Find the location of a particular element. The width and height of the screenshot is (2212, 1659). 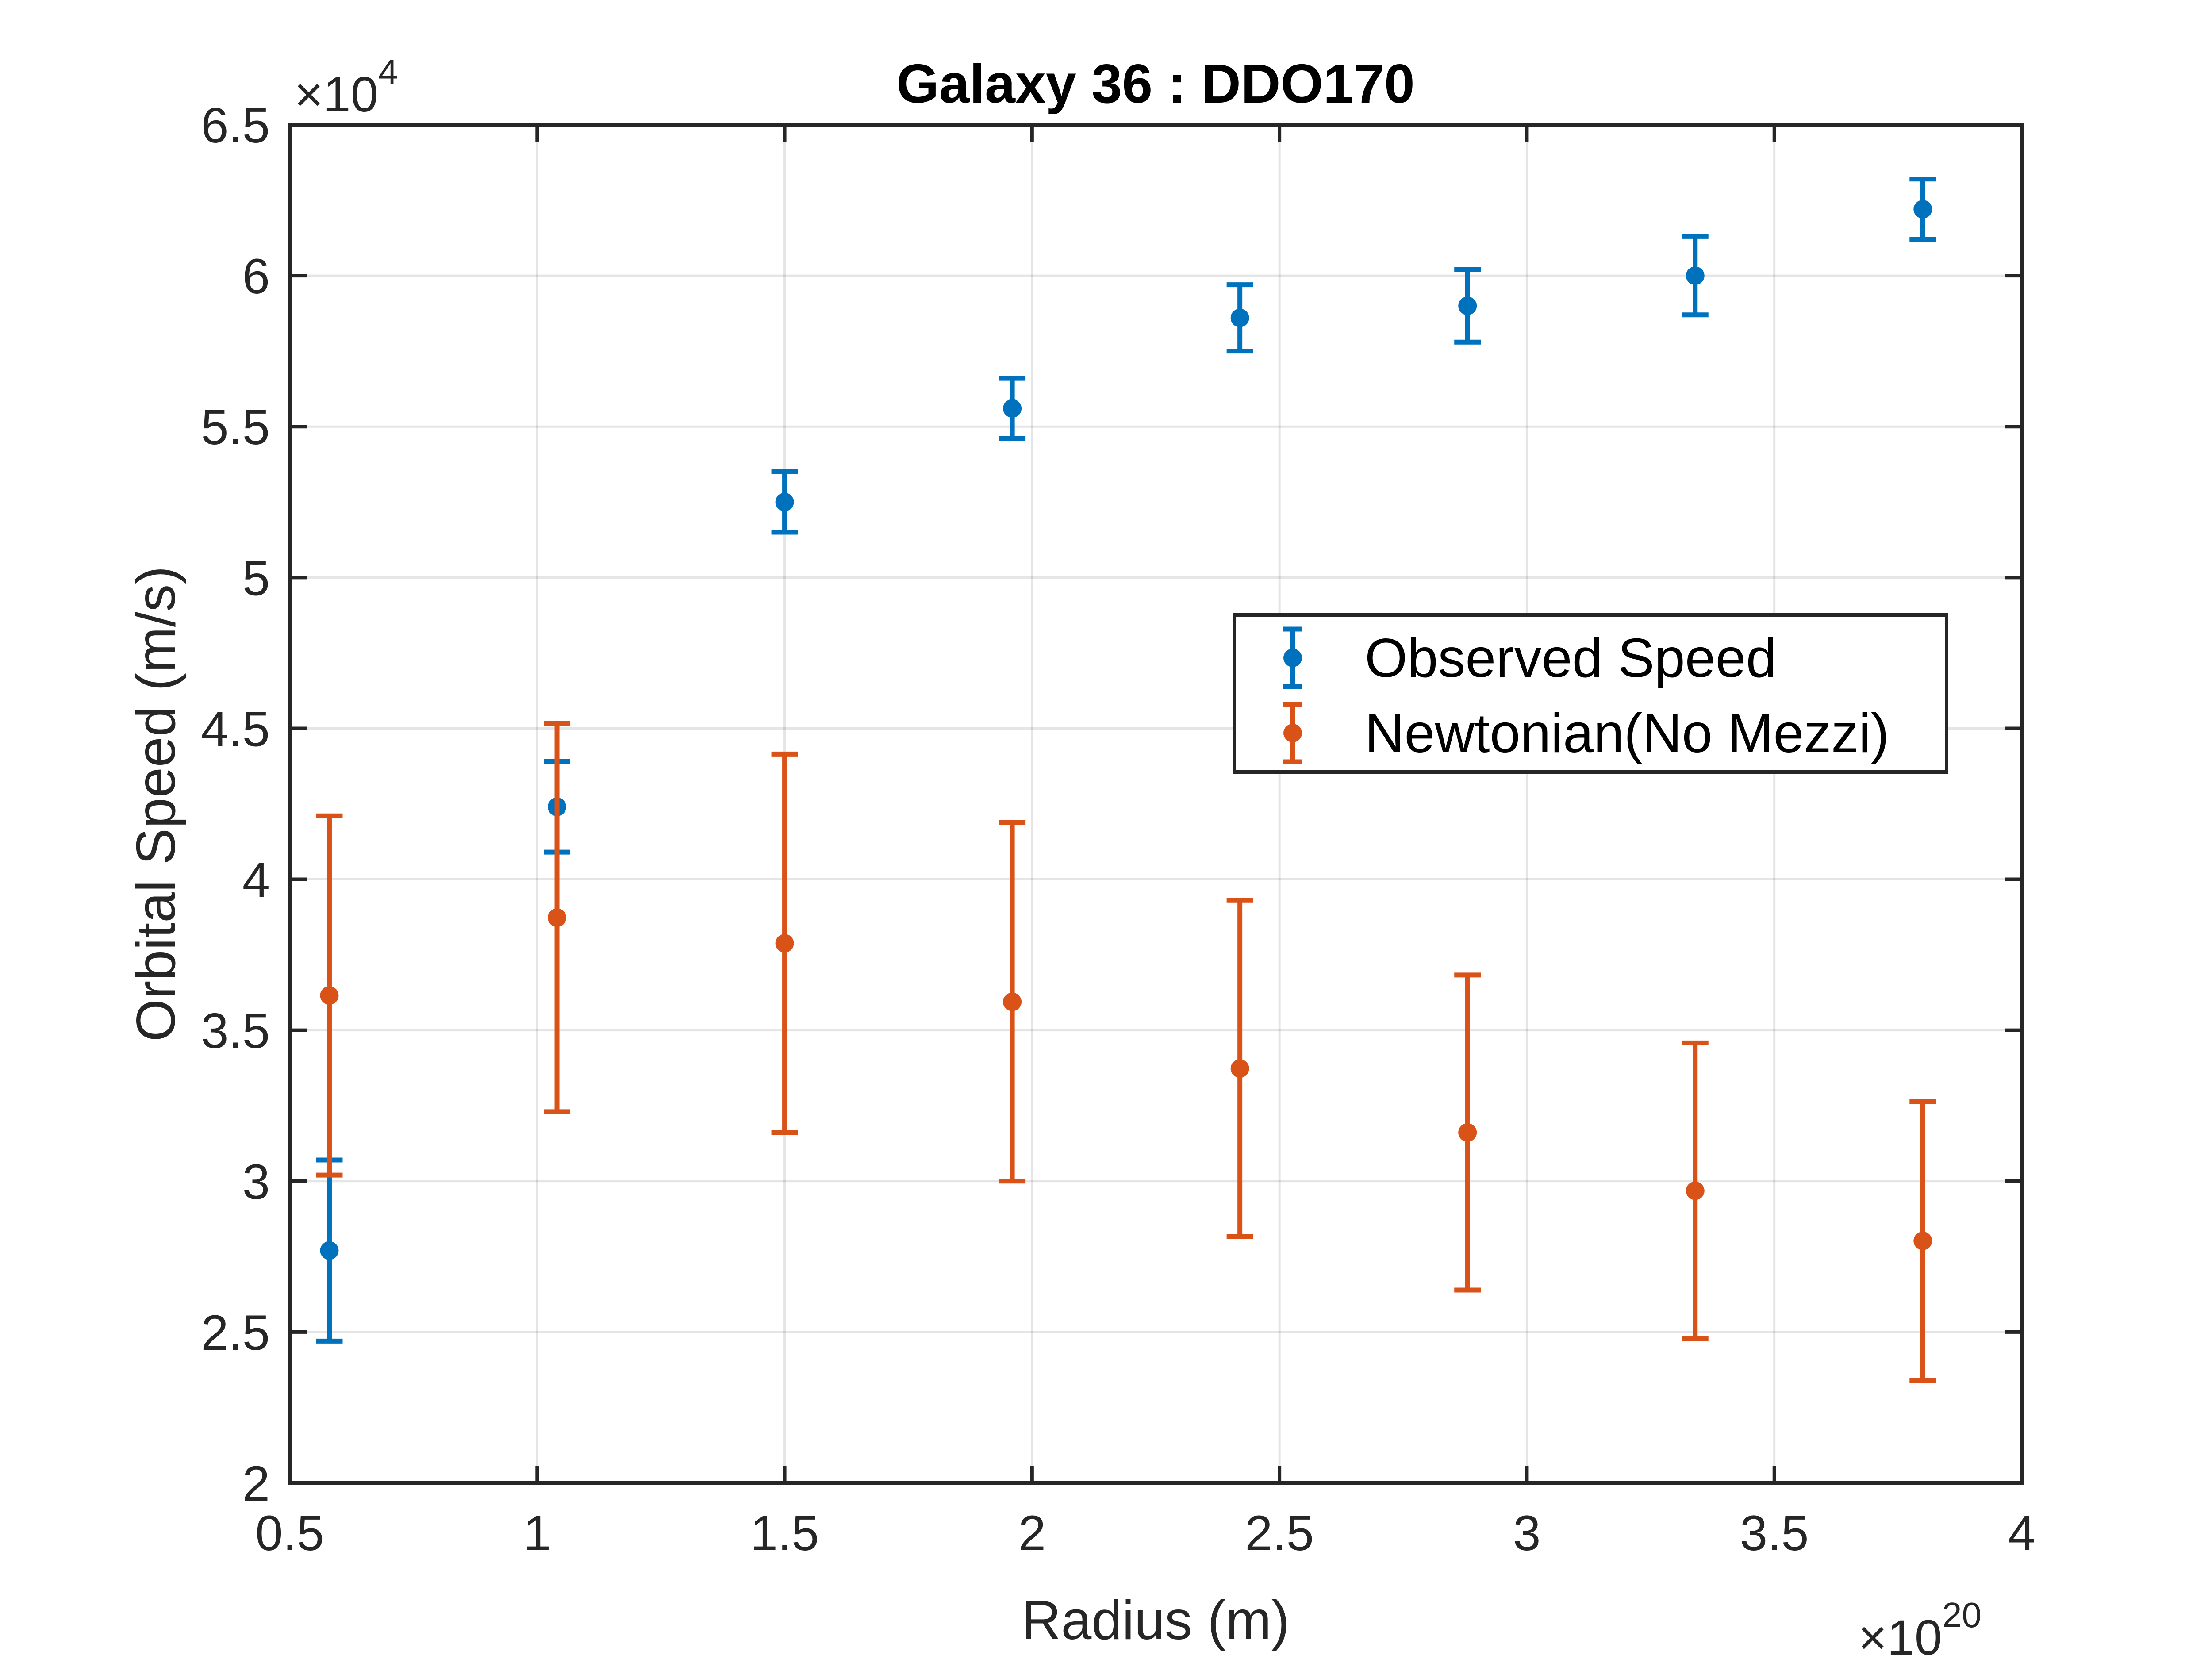

y-tick-label: 6.5 is located at coordinates (236, 126).